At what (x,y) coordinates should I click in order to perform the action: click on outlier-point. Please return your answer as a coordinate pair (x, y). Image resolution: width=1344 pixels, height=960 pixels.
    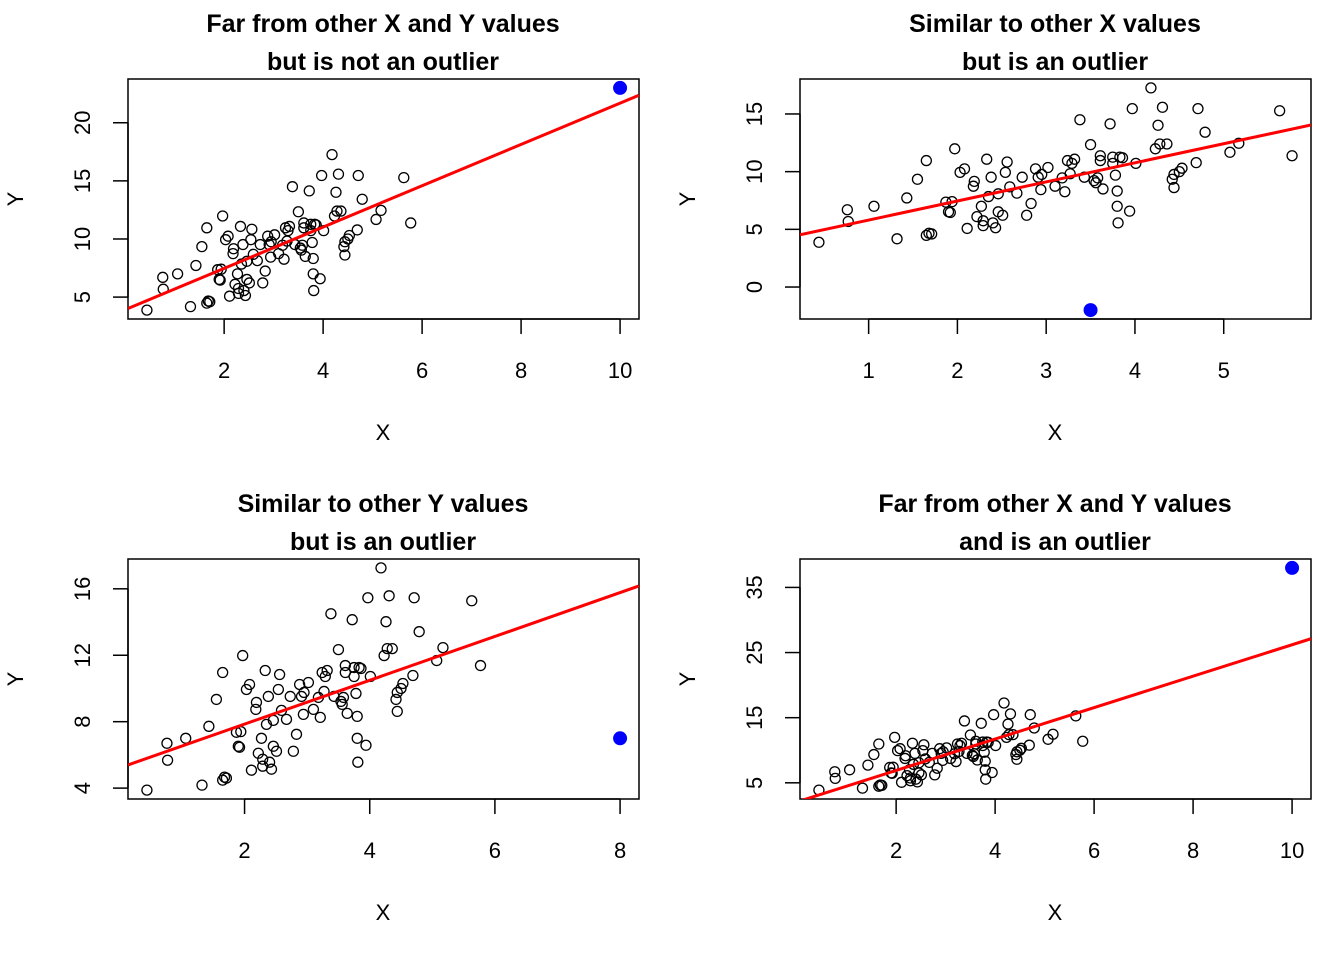
    Looking at the image, I should click on (1090, 310).